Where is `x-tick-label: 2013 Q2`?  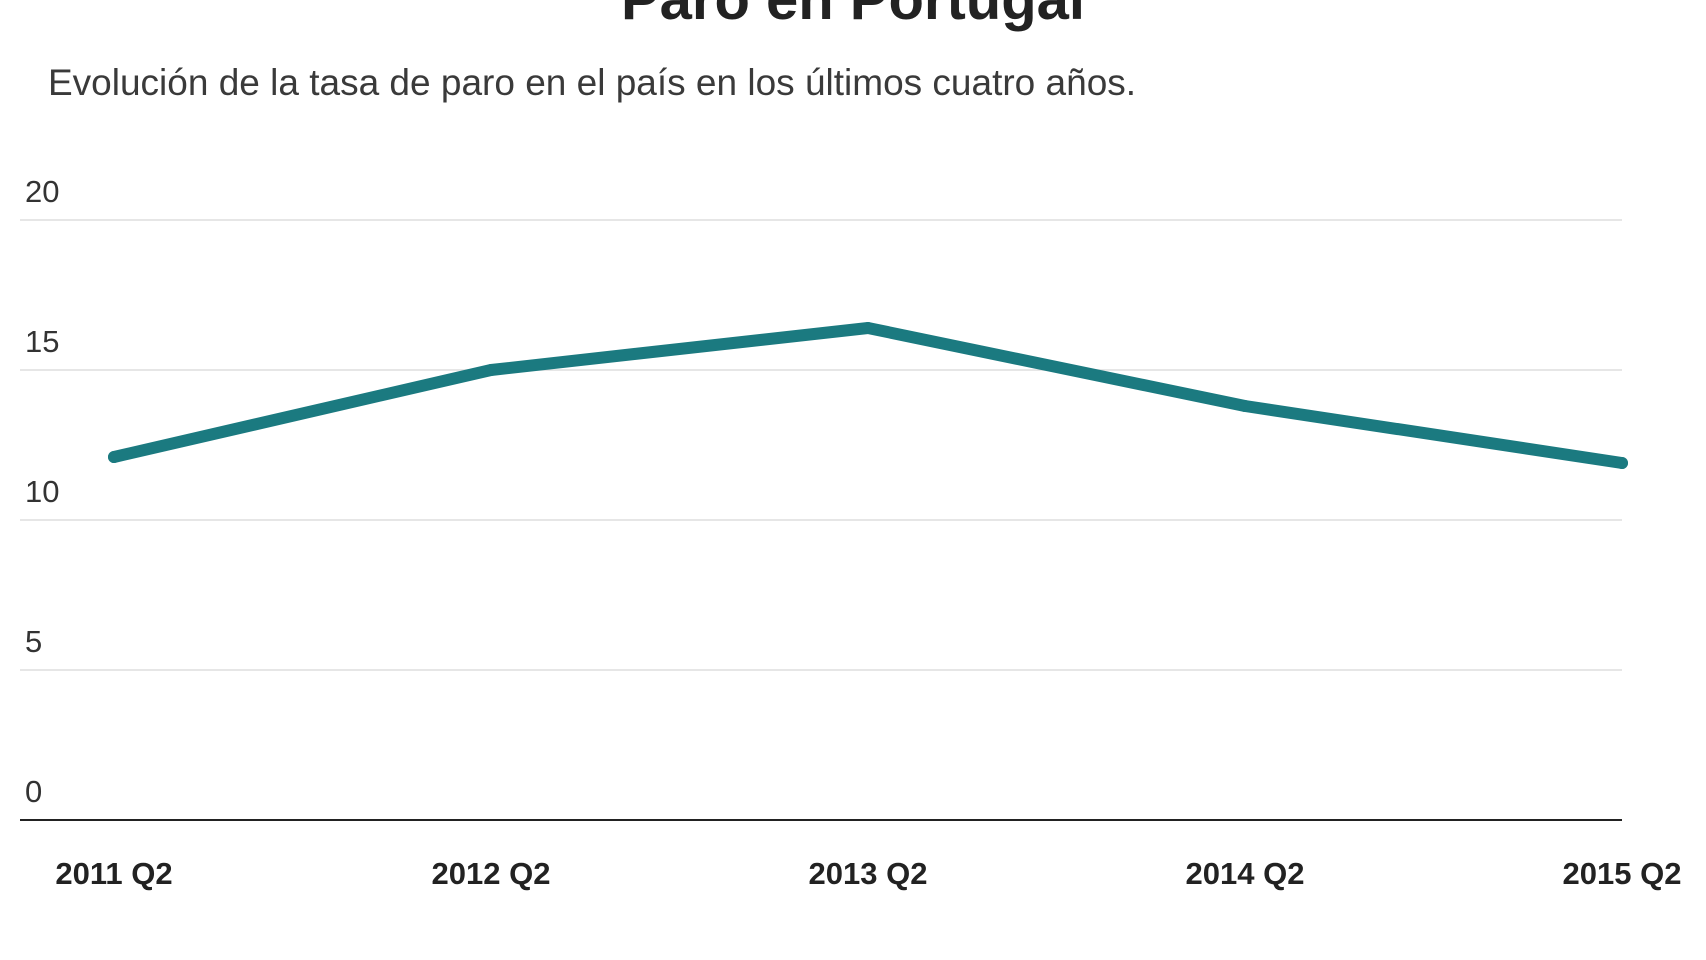
x-tick-label: 2013 Q2 is located at coordinates (868, 873).